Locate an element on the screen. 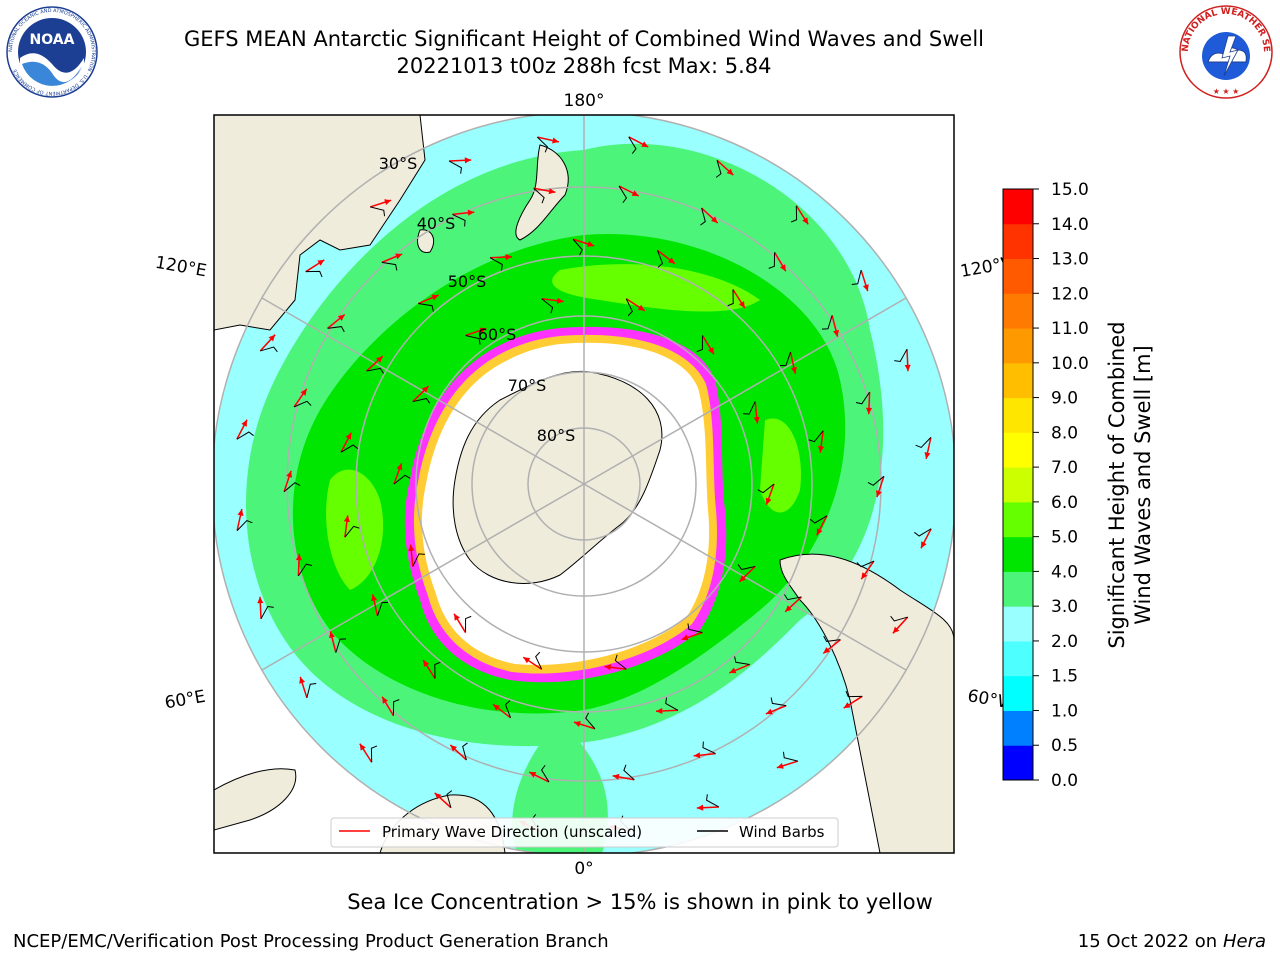  wave-band-5-6m is located at coordinates (656, 288).